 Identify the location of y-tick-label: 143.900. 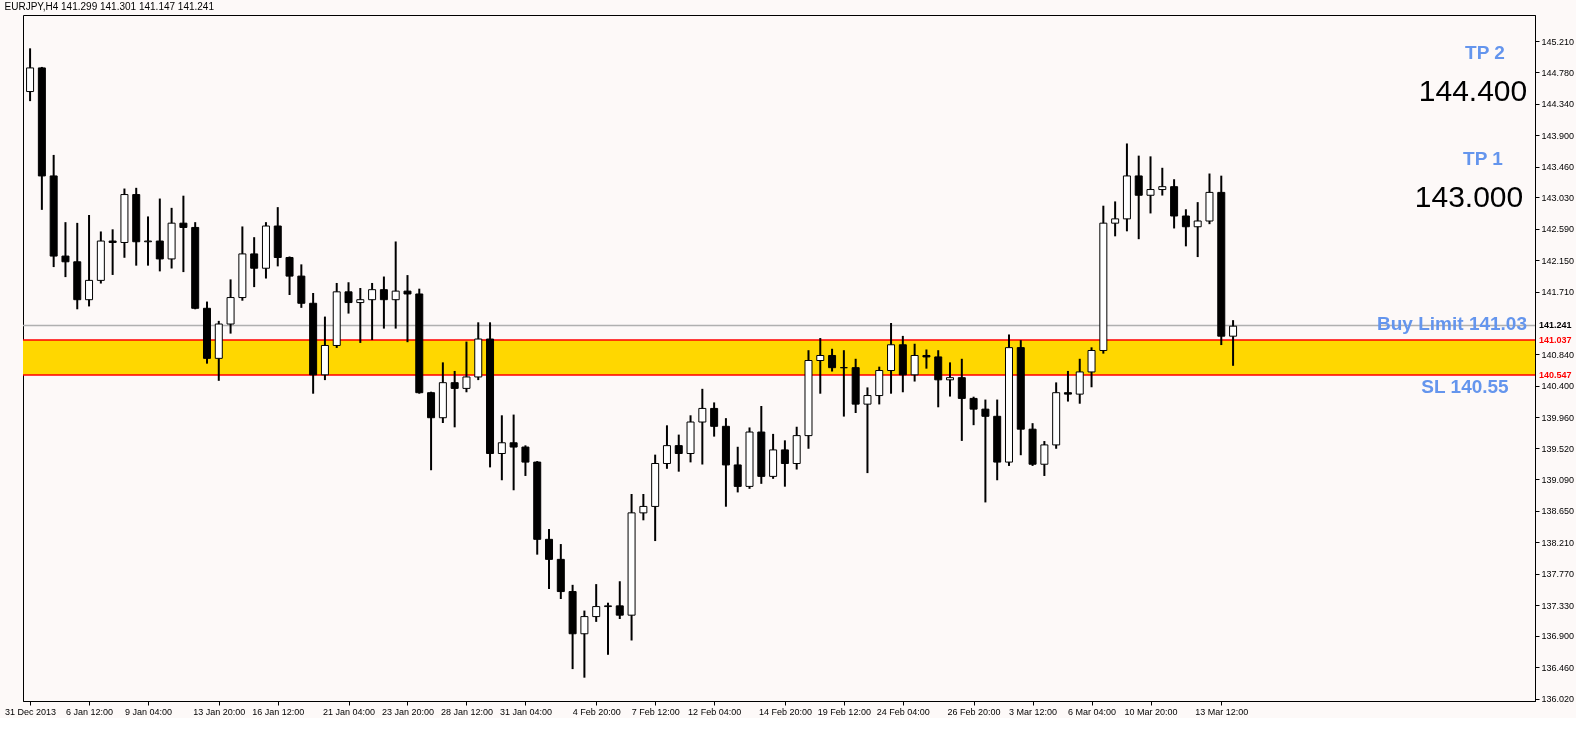
(1558, 135).